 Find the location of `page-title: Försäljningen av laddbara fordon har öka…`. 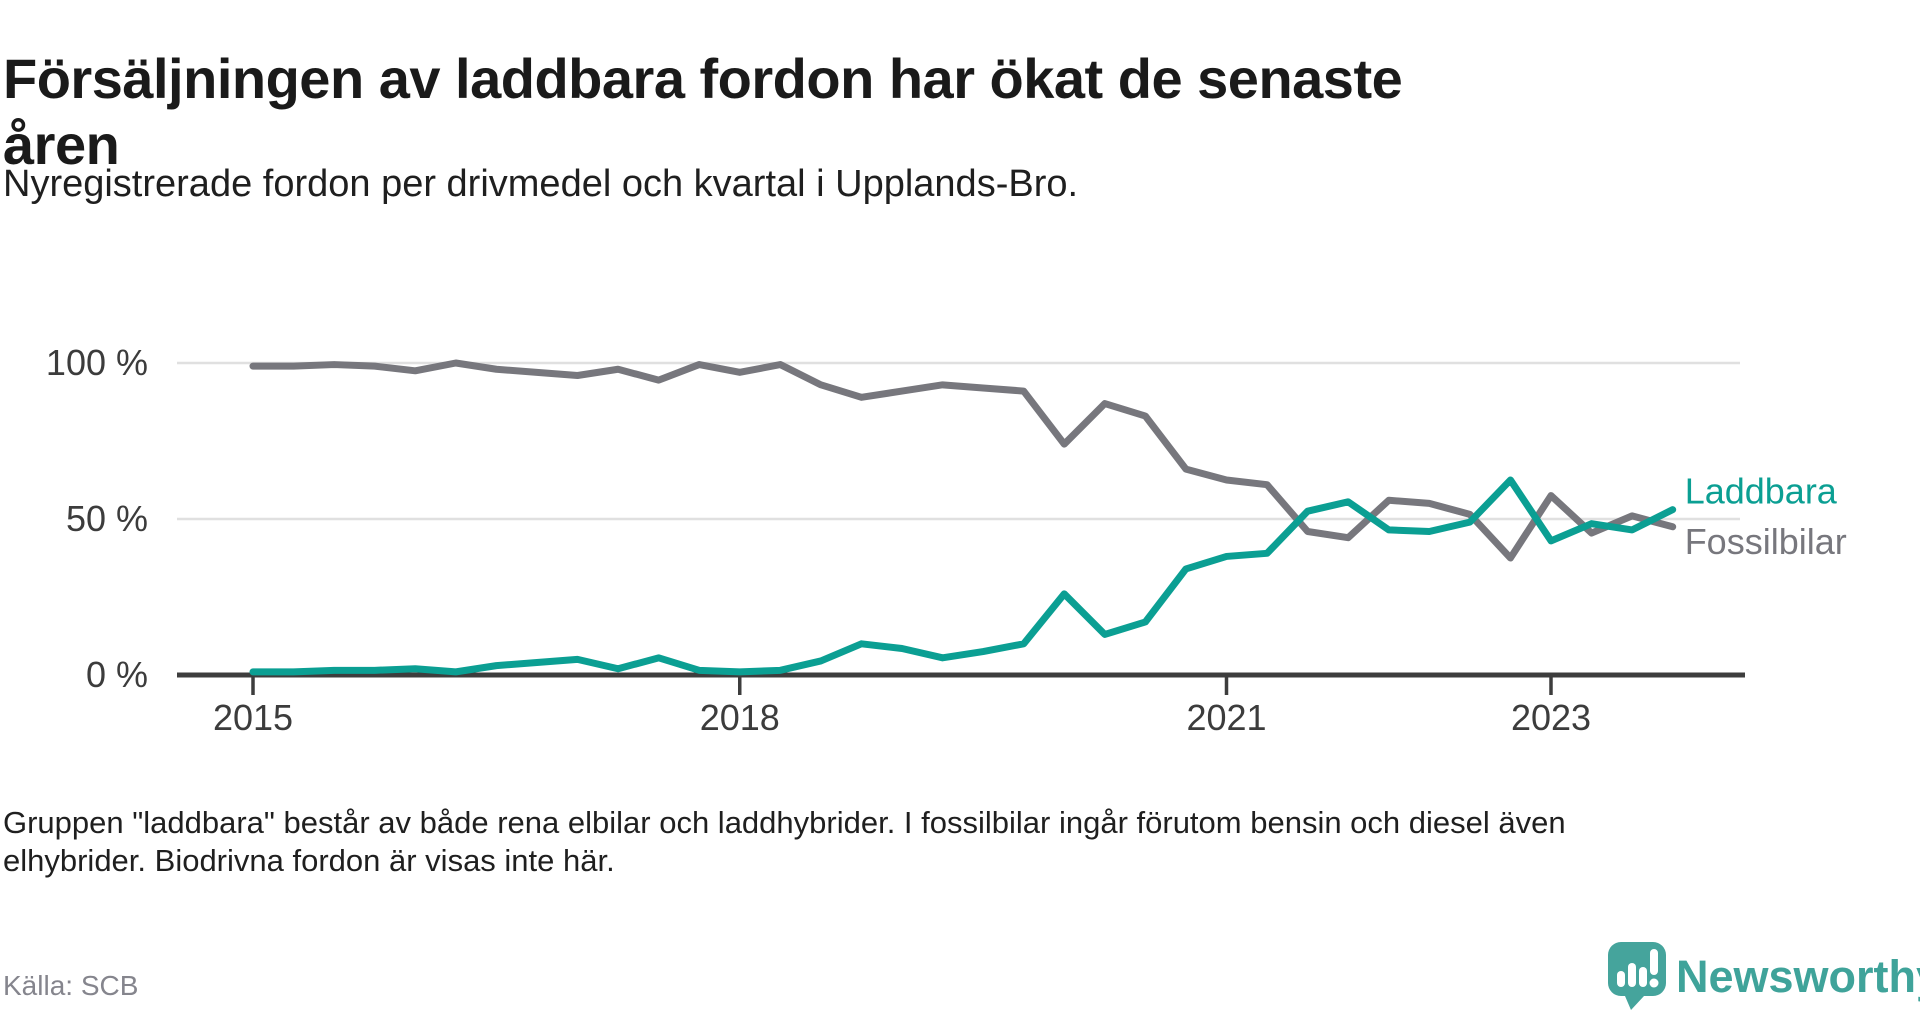

page-title: Försäljningen av laddbara fordon har öka… is located at coordinates (703, 112).